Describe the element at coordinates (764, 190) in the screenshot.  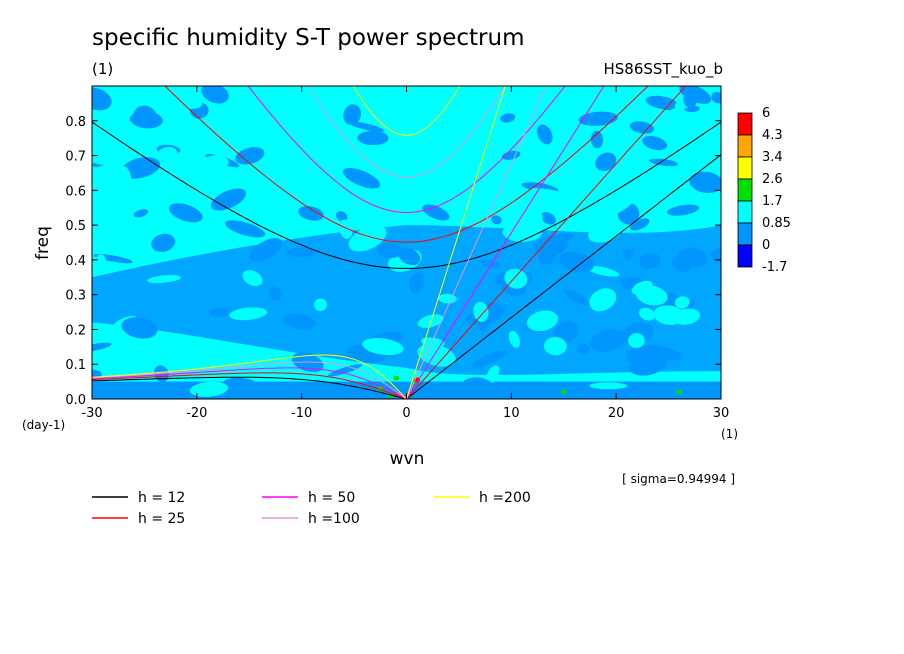
I see `colorbar: 6 4.3 3.4 2.6 1.7 0.85 0 -1.7` at that location.